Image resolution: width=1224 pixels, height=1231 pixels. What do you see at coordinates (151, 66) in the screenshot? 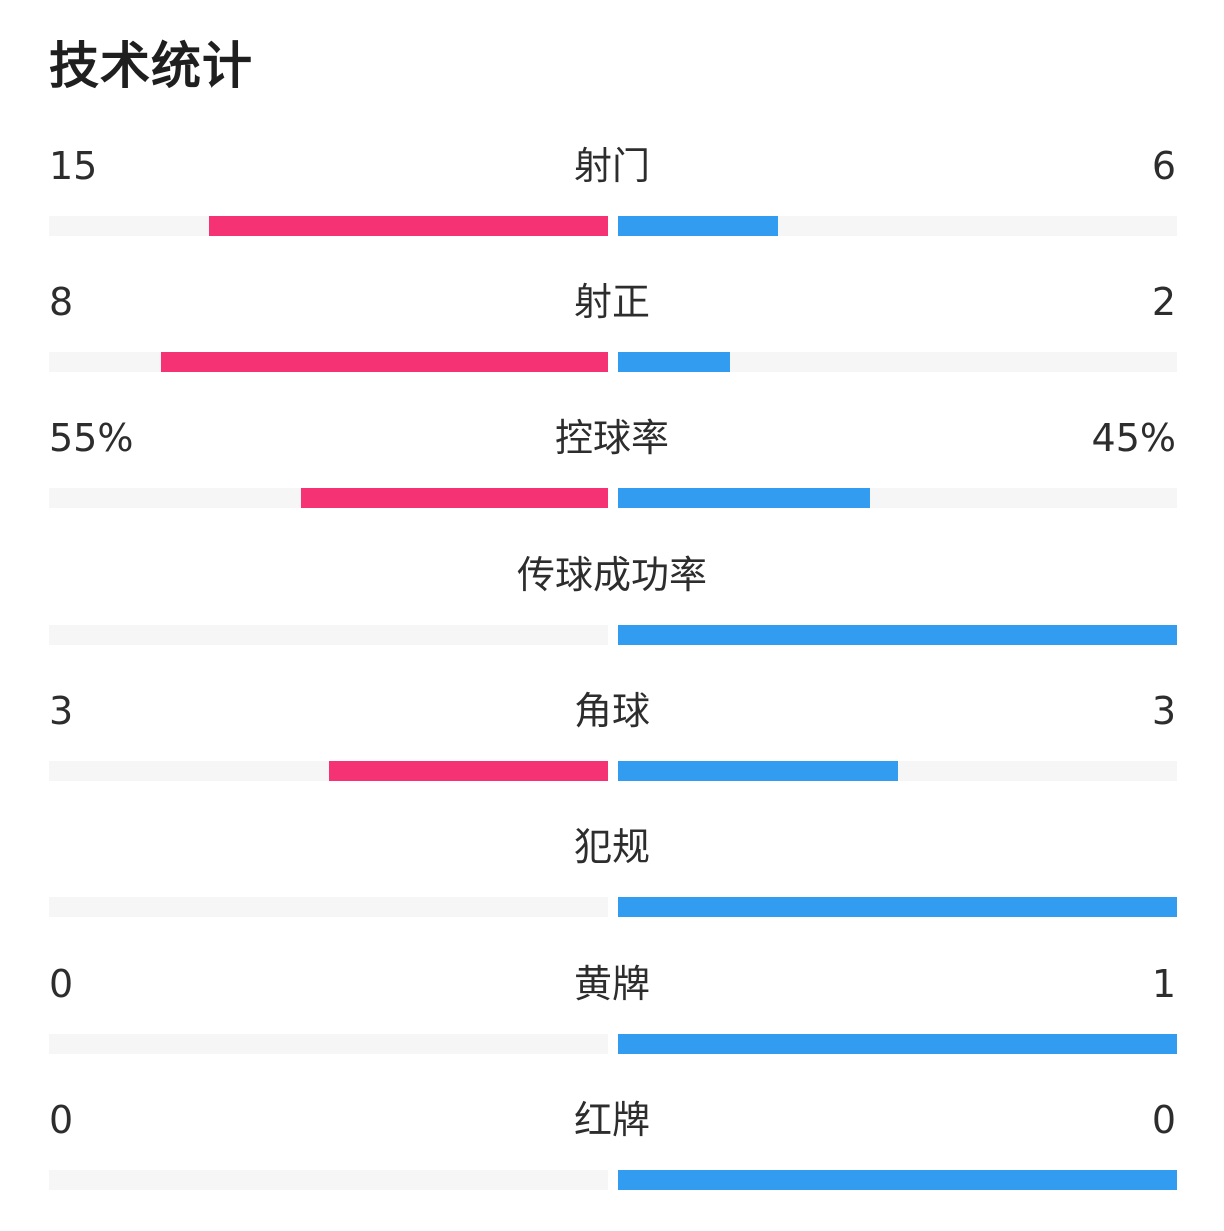
I see `page-title: 技术统计` at bounding box center [151, 66].